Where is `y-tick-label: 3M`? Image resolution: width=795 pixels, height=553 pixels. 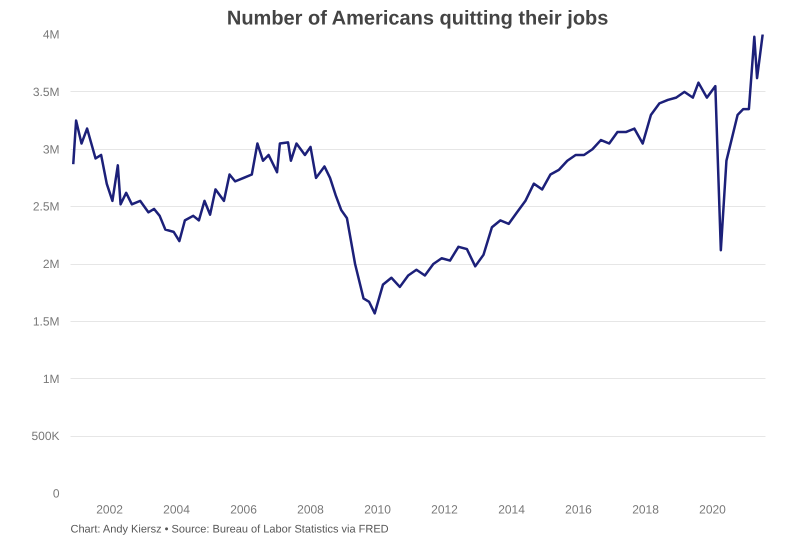 y-tick-label: 3M is located at coordinates (51, 149).